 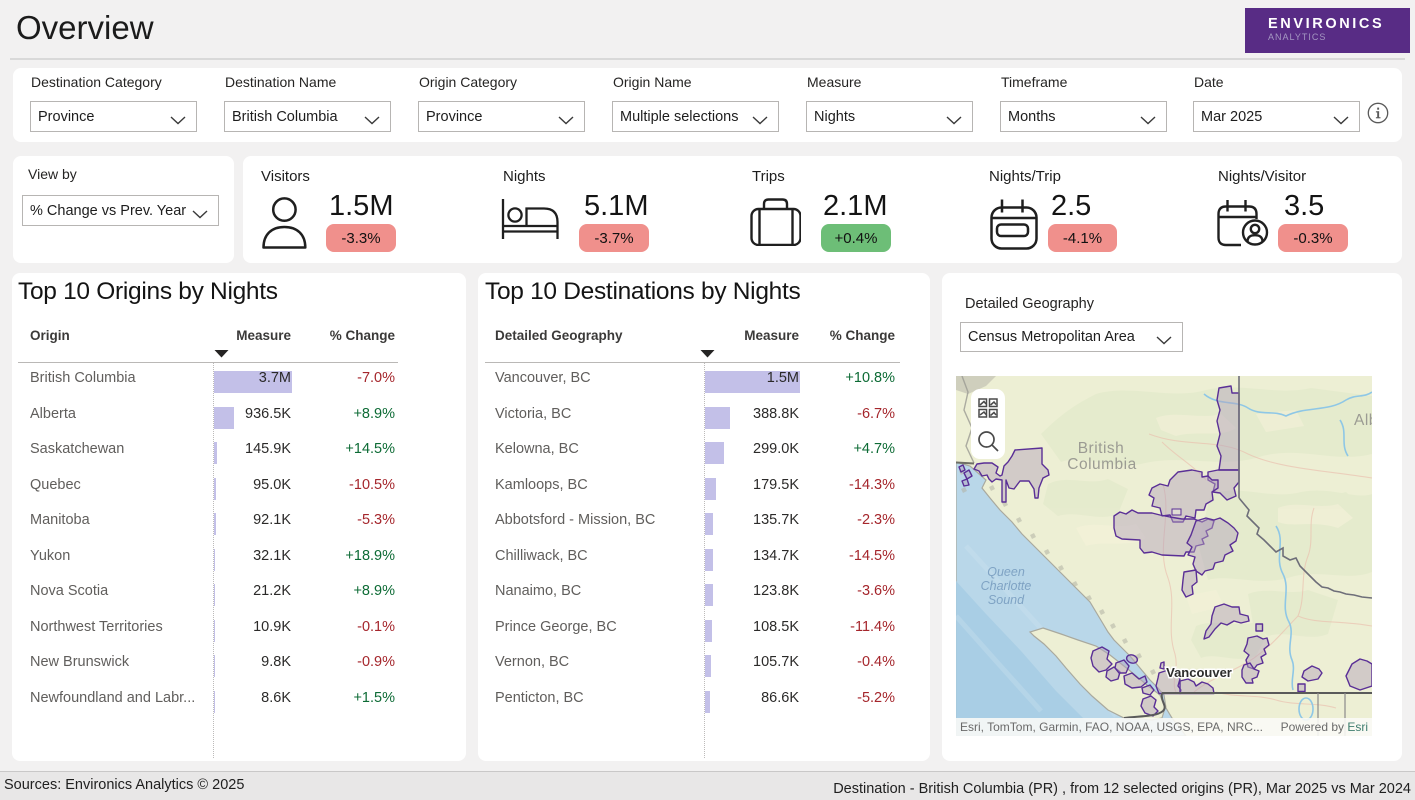 What do you see at coordinates (1199, 672) in the screenshot?
I see `svg-text: Vancouver` at bounding box center [1199, 672].